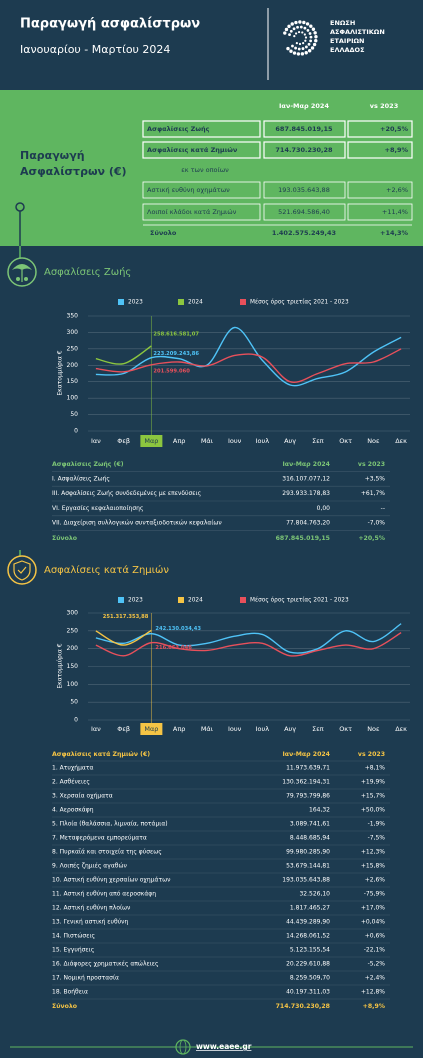 Image resolution: width=423 pixels, height=1058 pixels. What do you see at coordinates (73, 684) in the screenshot?
I see `y-tick-label: 100` at bounding box center [73, 684].